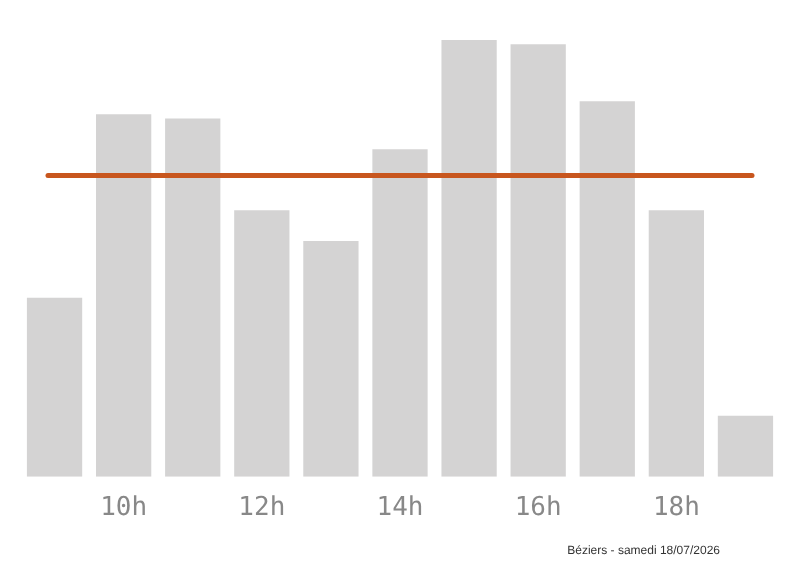 The height and width of the screenshot is (572, 800). Describe the element at coordinates (262, 508) in the screenshot. I see `x-tick-label: 12h` at that location.